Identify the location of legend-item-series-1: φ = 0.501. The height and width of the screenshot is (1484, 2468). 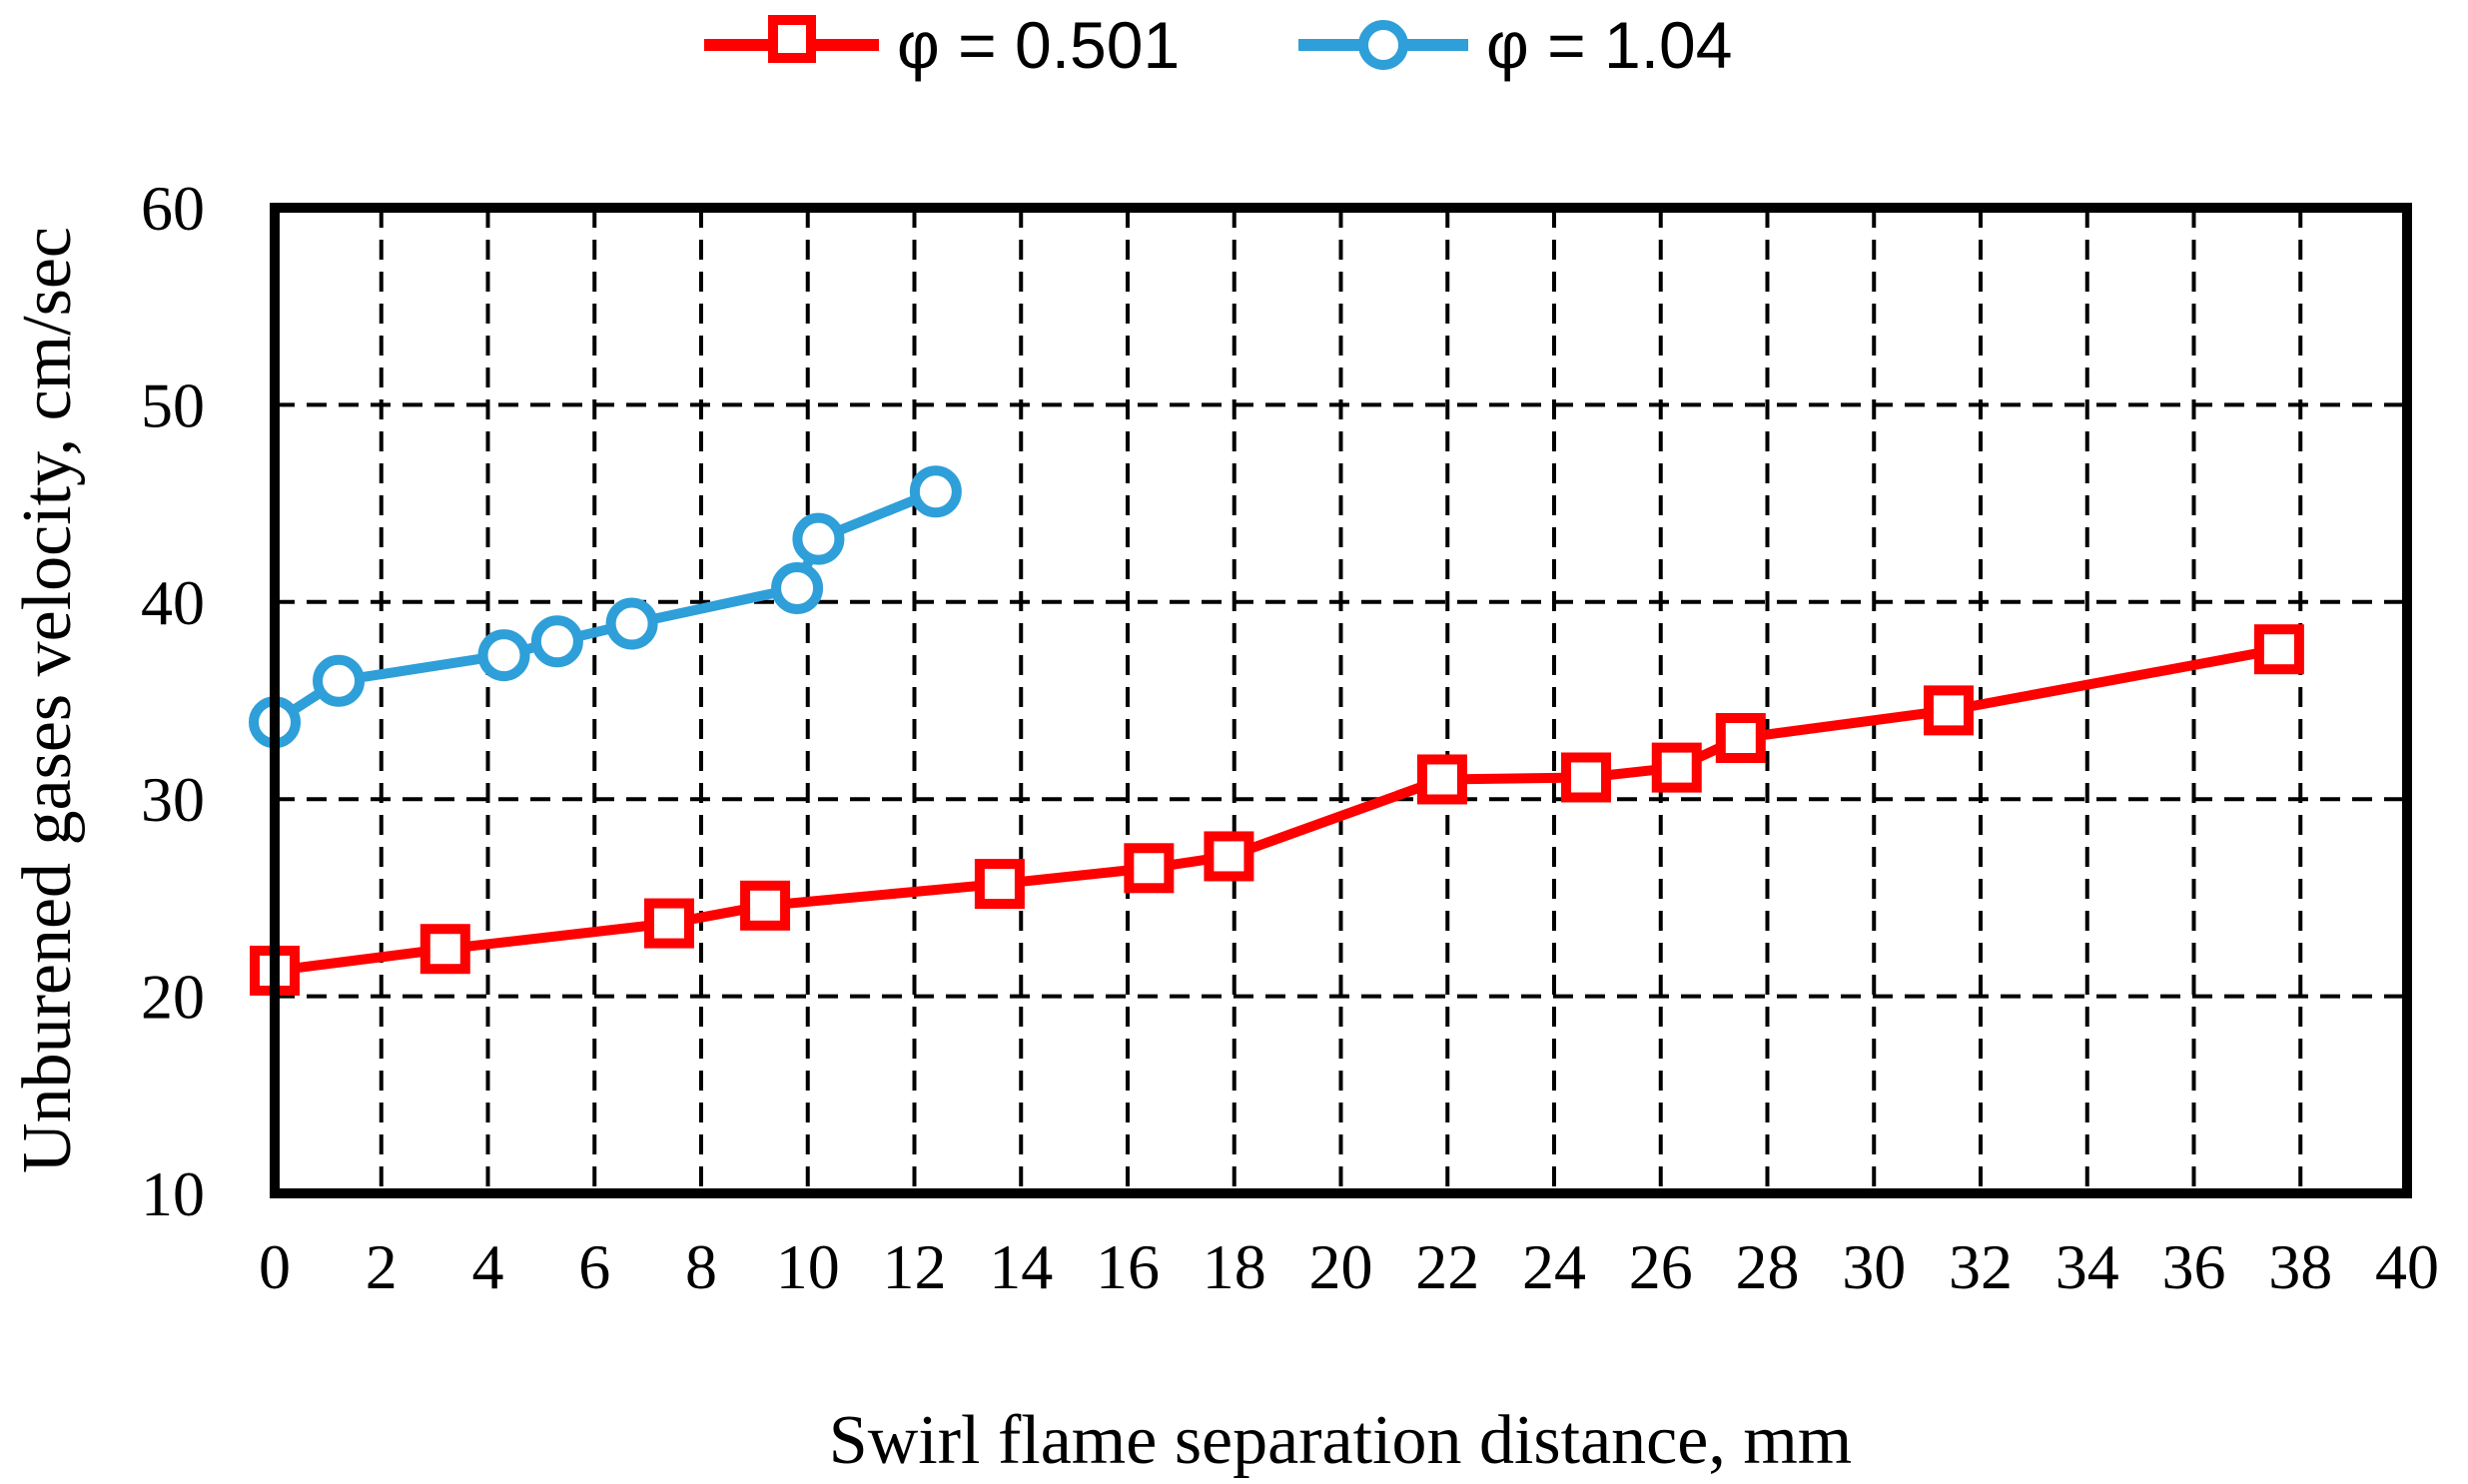
(942, 45).